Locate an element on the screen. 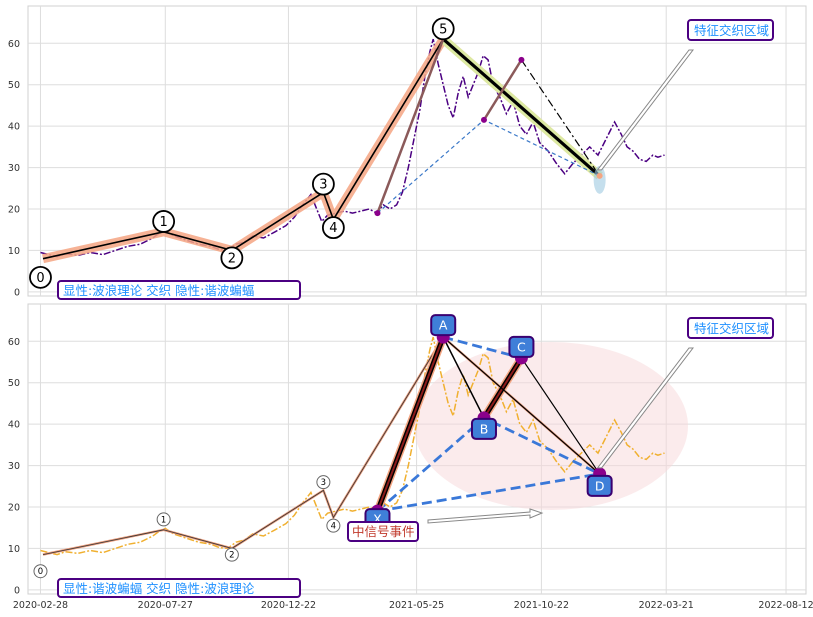 Image resolution: width=813 pixels, height=617 pixels. bot-y-tick-label: 0 is located at coordinates (17, 590).